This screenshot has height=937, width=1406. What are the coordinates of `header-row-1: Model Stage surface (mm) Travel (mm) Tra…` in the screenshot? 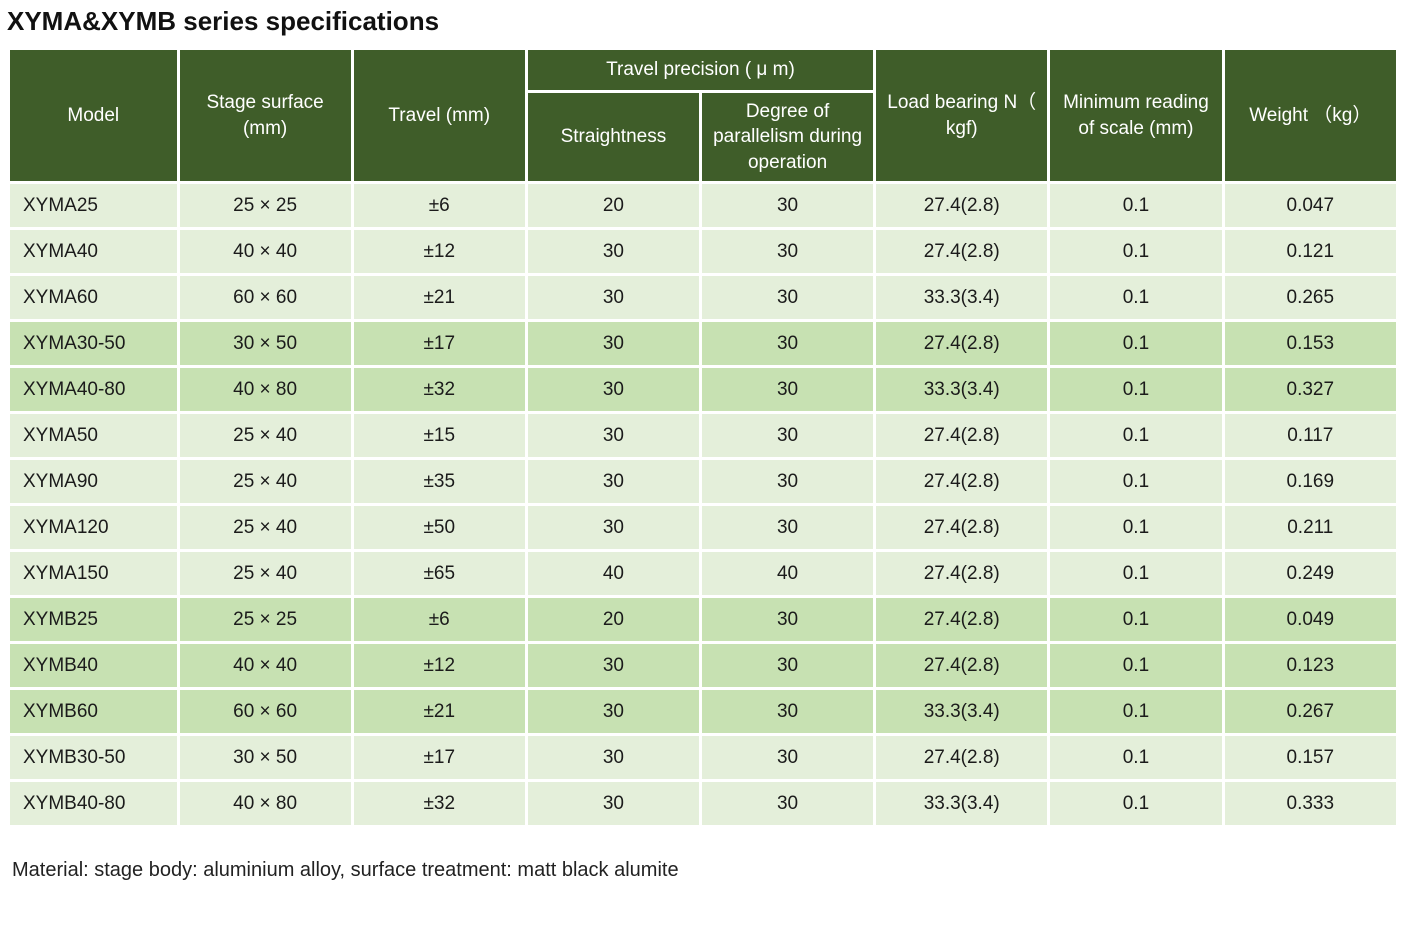 It's located at (703, 115).